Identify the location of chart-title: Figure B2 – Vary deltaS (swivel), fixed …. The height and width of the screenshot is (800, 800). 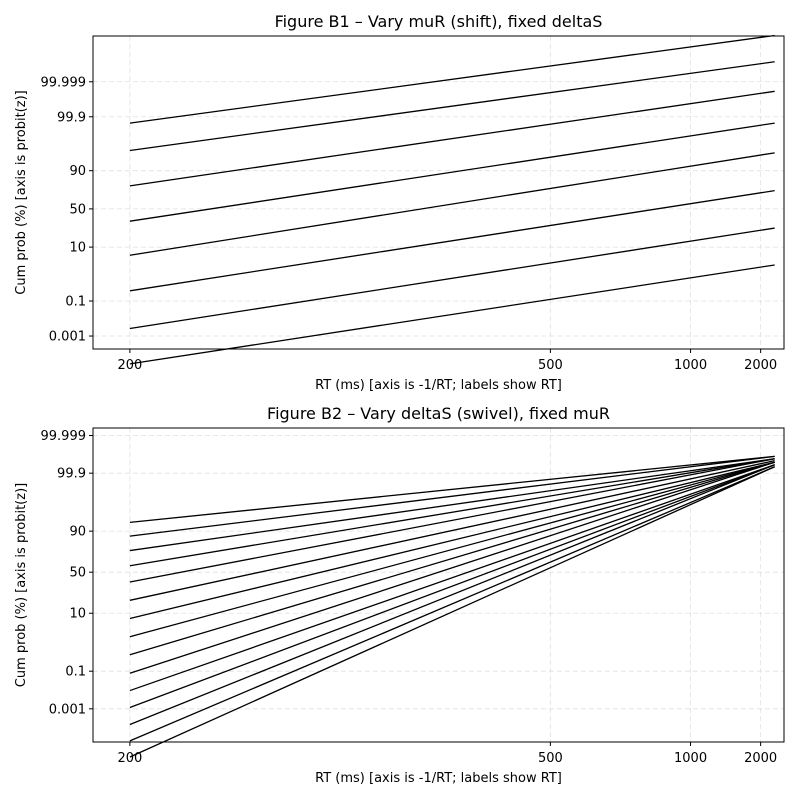
(438, 413).